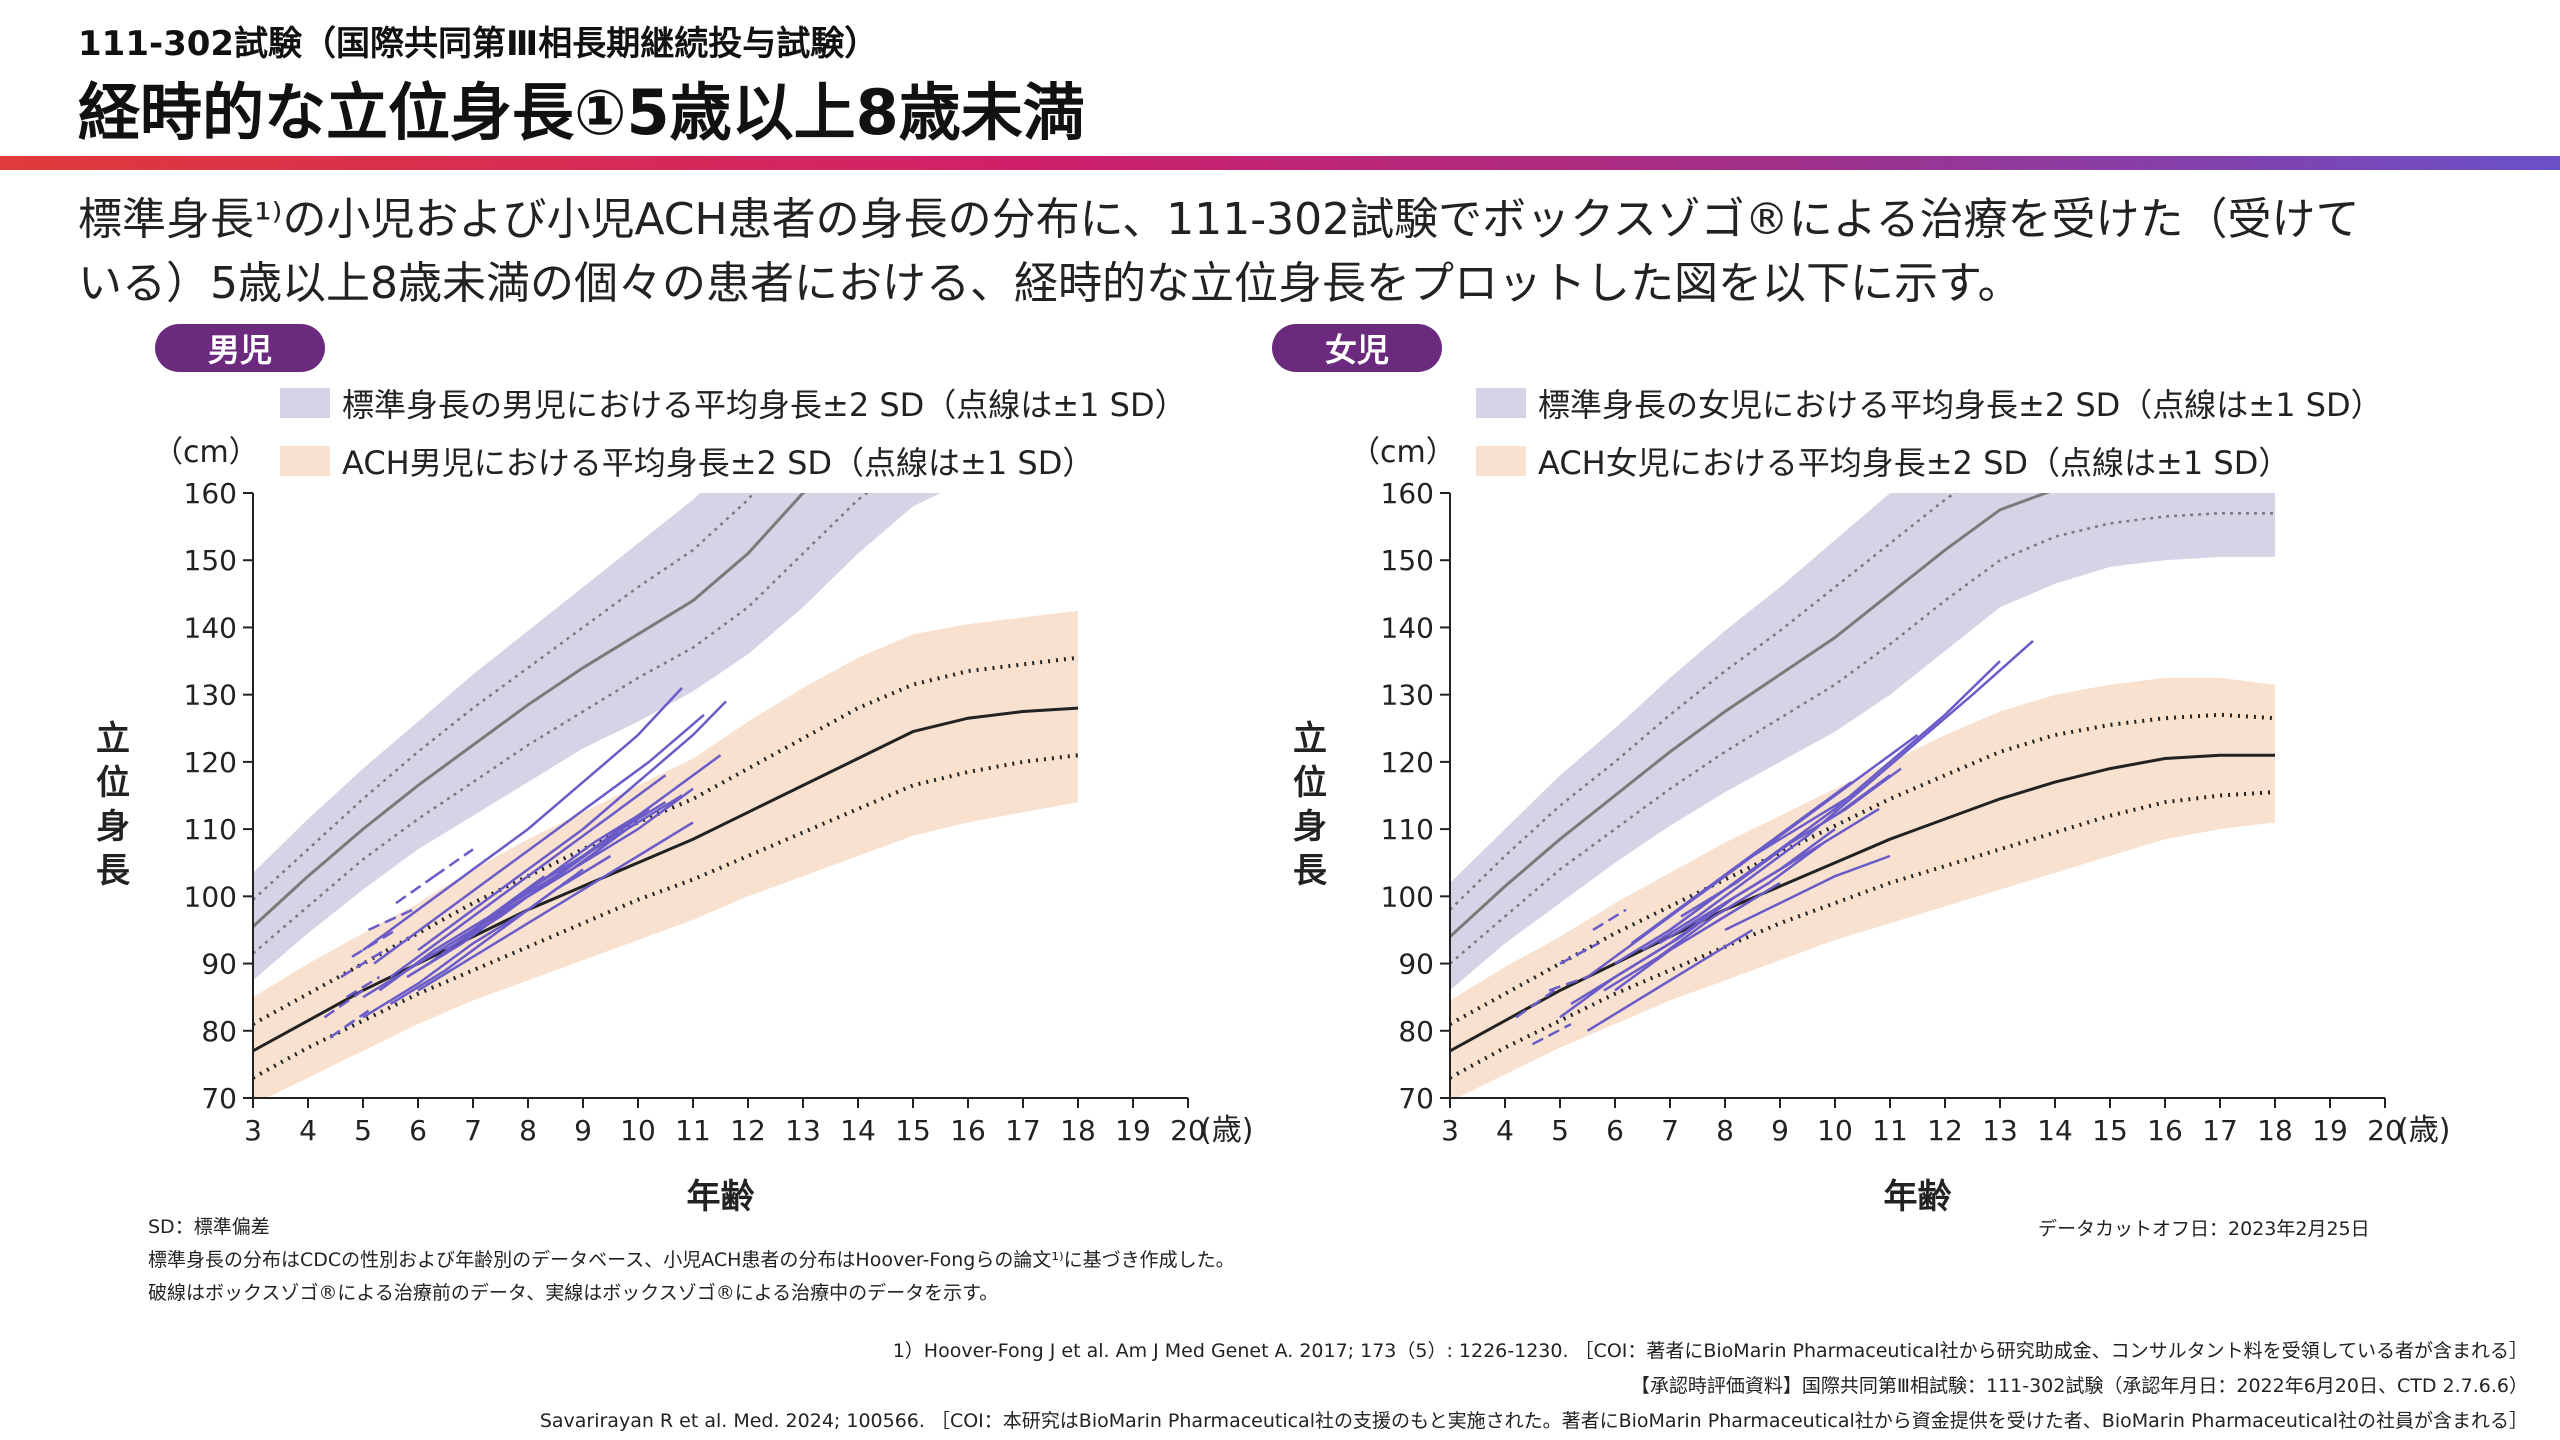 The image size is (2560, 1440). What do you see at coordinates (1357, 348) in the screenshot?
I see `panel-label-girls: 女児` at bounding box center [1357, 348].